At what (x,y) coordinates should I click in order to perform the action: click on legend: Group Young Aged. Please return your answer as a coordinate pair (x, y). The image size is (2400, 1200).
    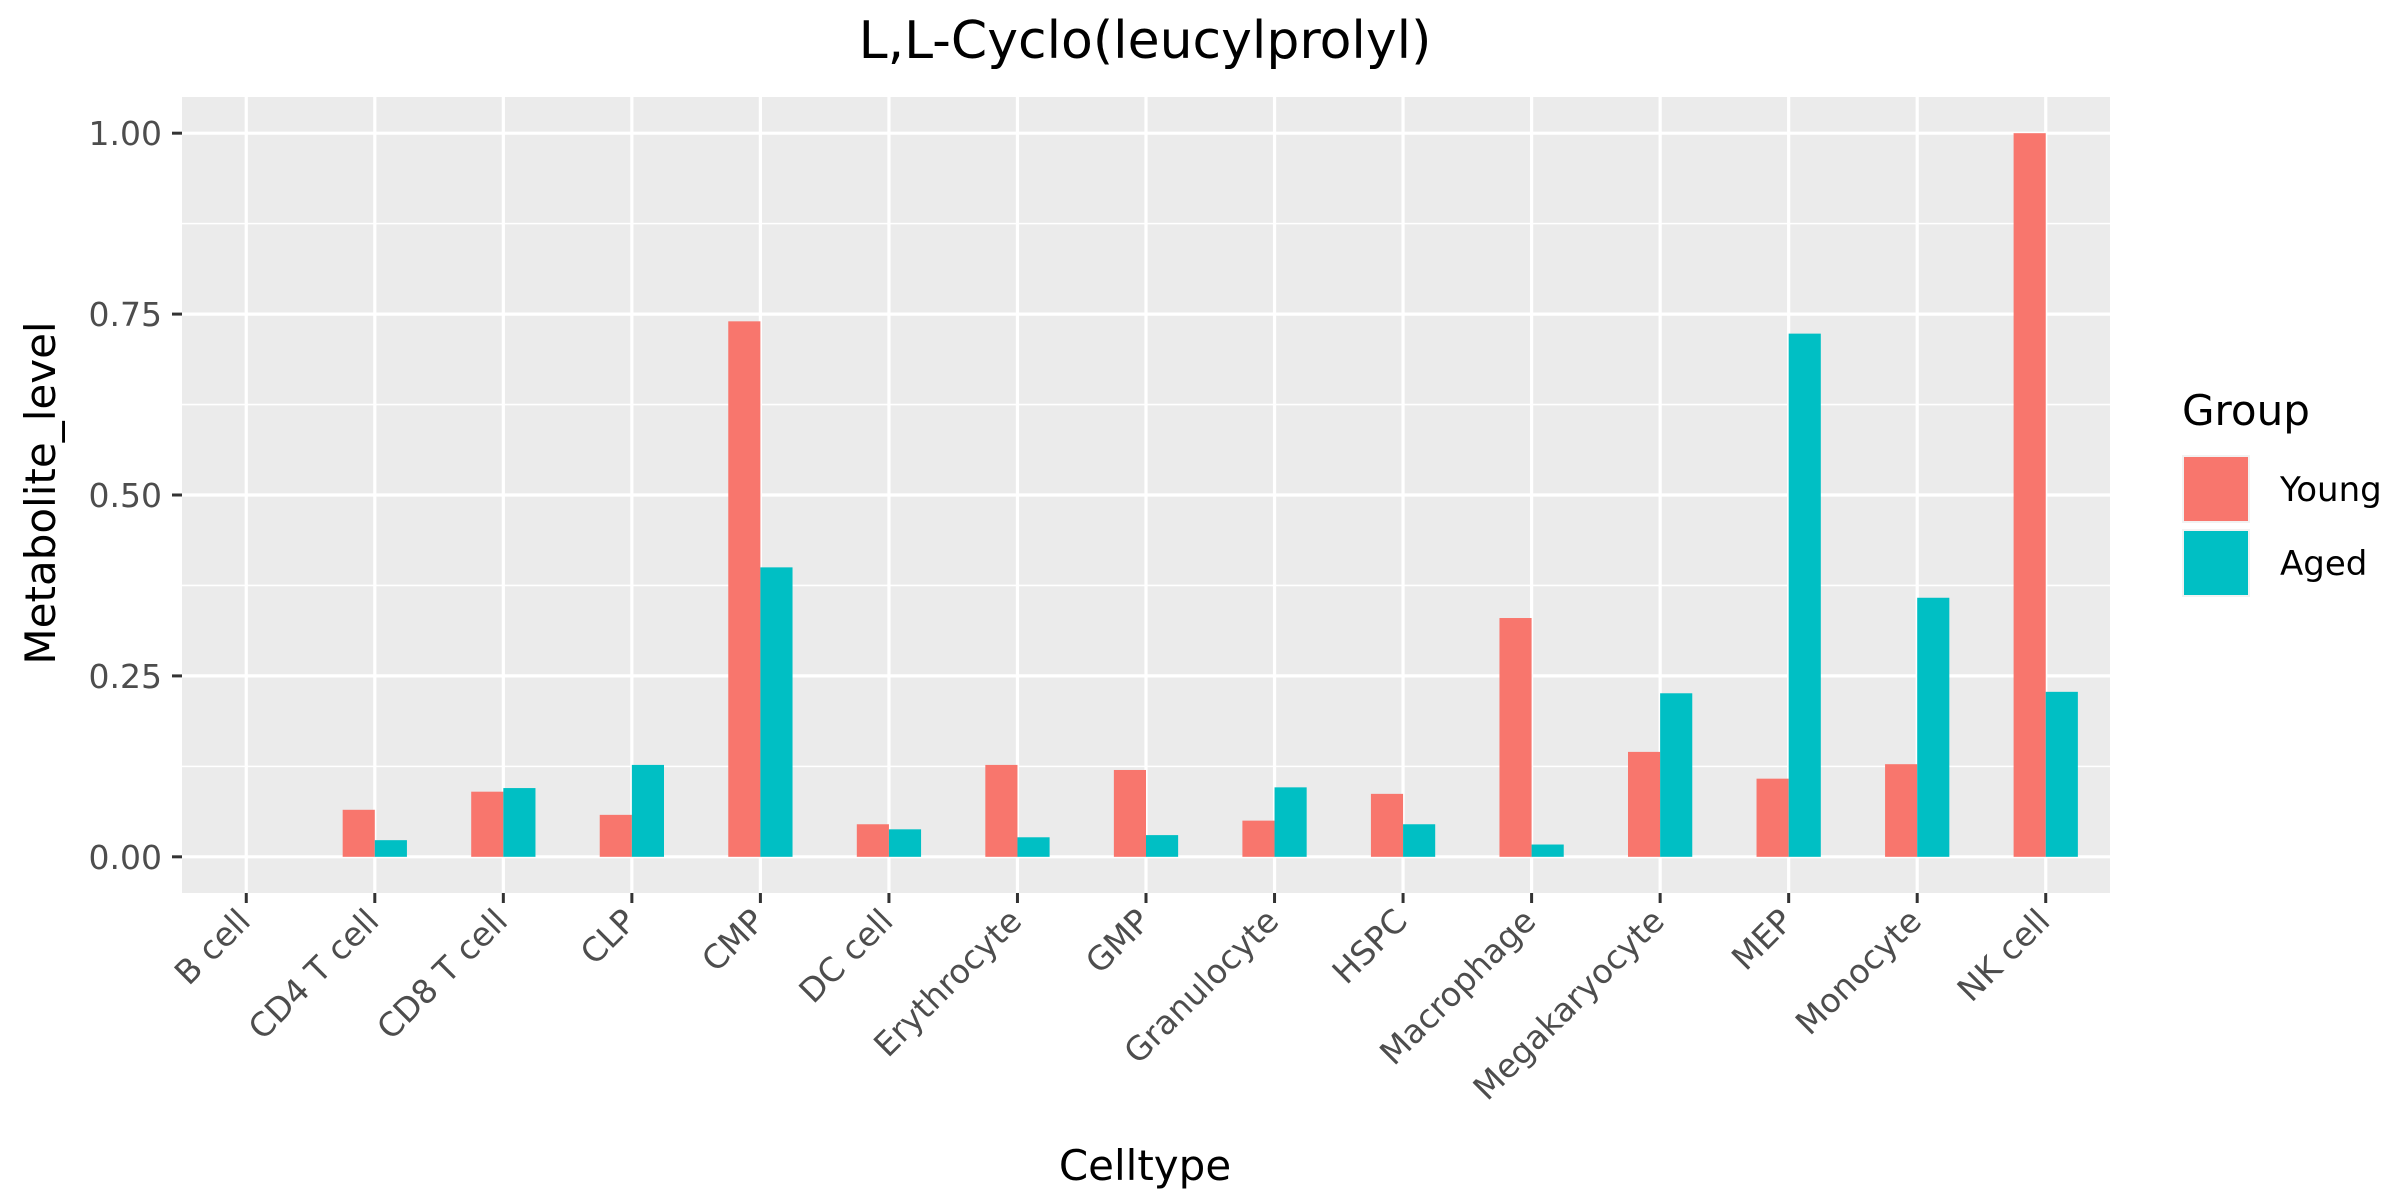
    Looking at the image, I should click on (2282, 491).